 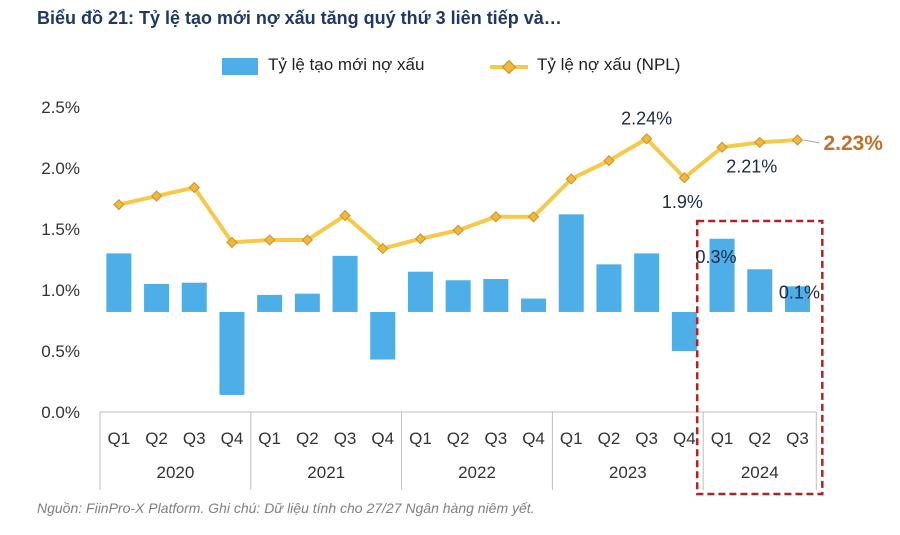 I want to click on legend-bar-label: Tỷ lệ tạo mới nợ xấu, so click(x=346, y=64).